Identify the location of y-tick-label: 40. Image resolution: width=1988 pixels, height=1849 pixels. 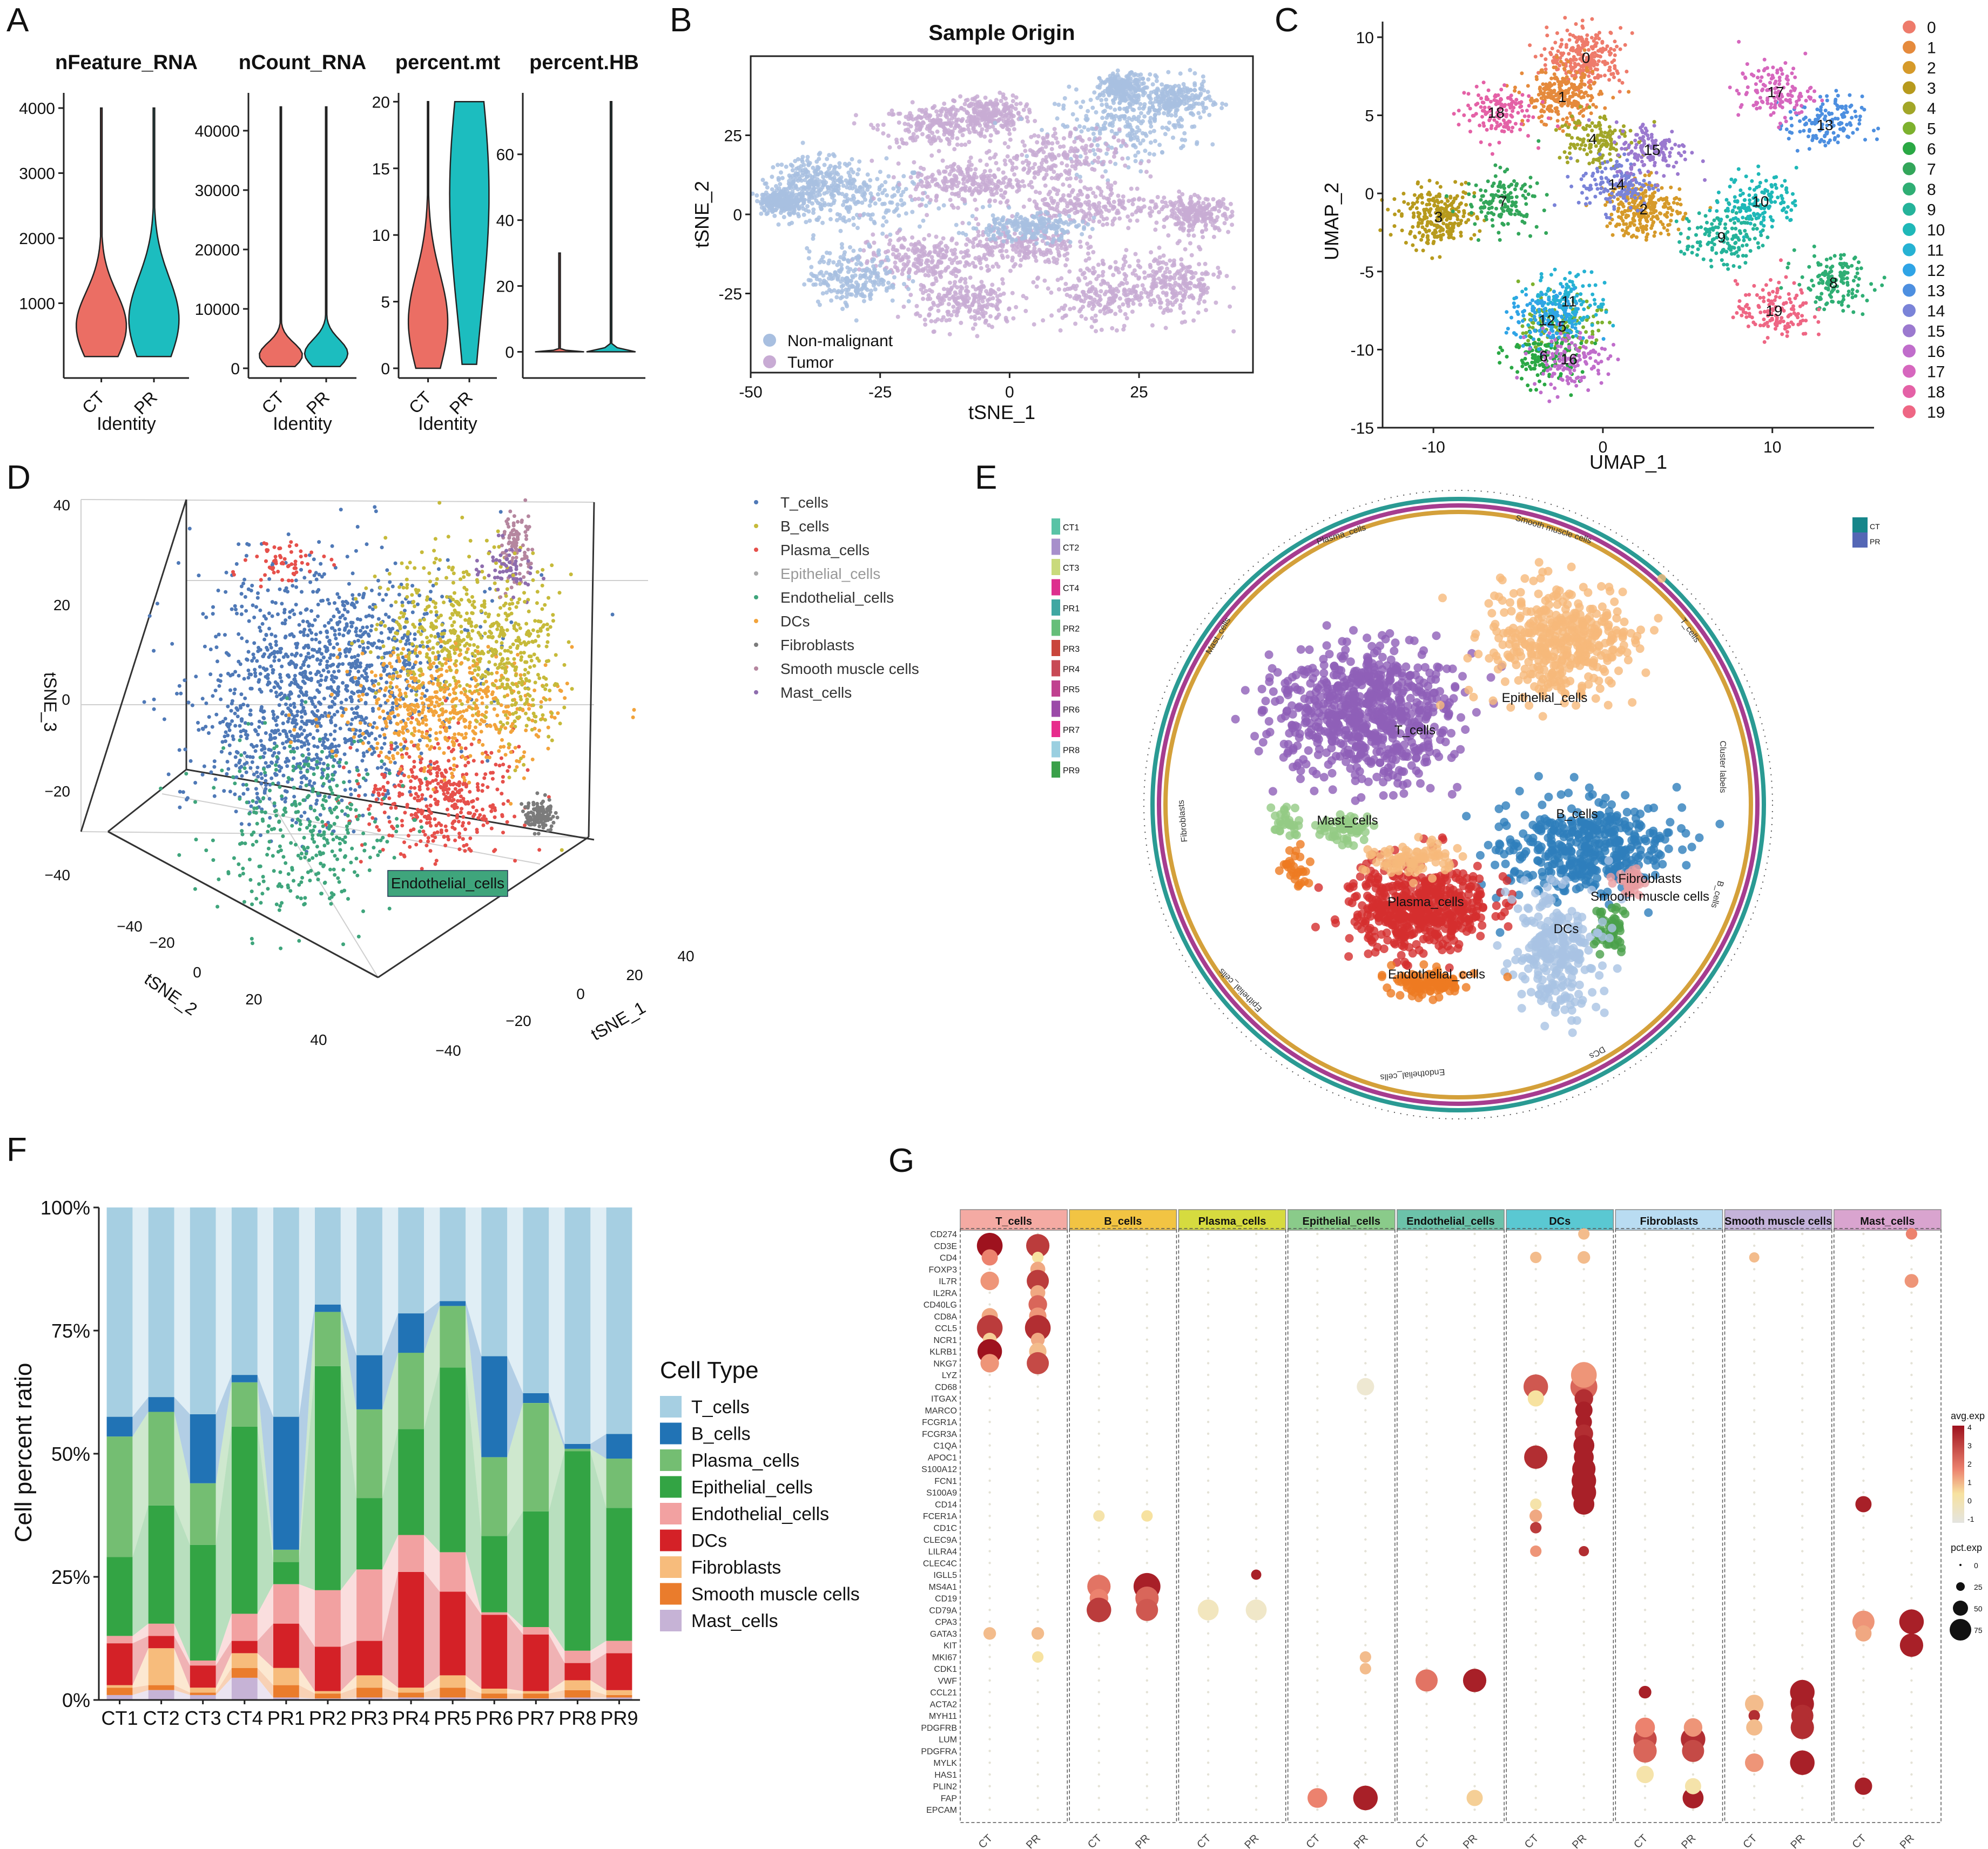
(505, 221).